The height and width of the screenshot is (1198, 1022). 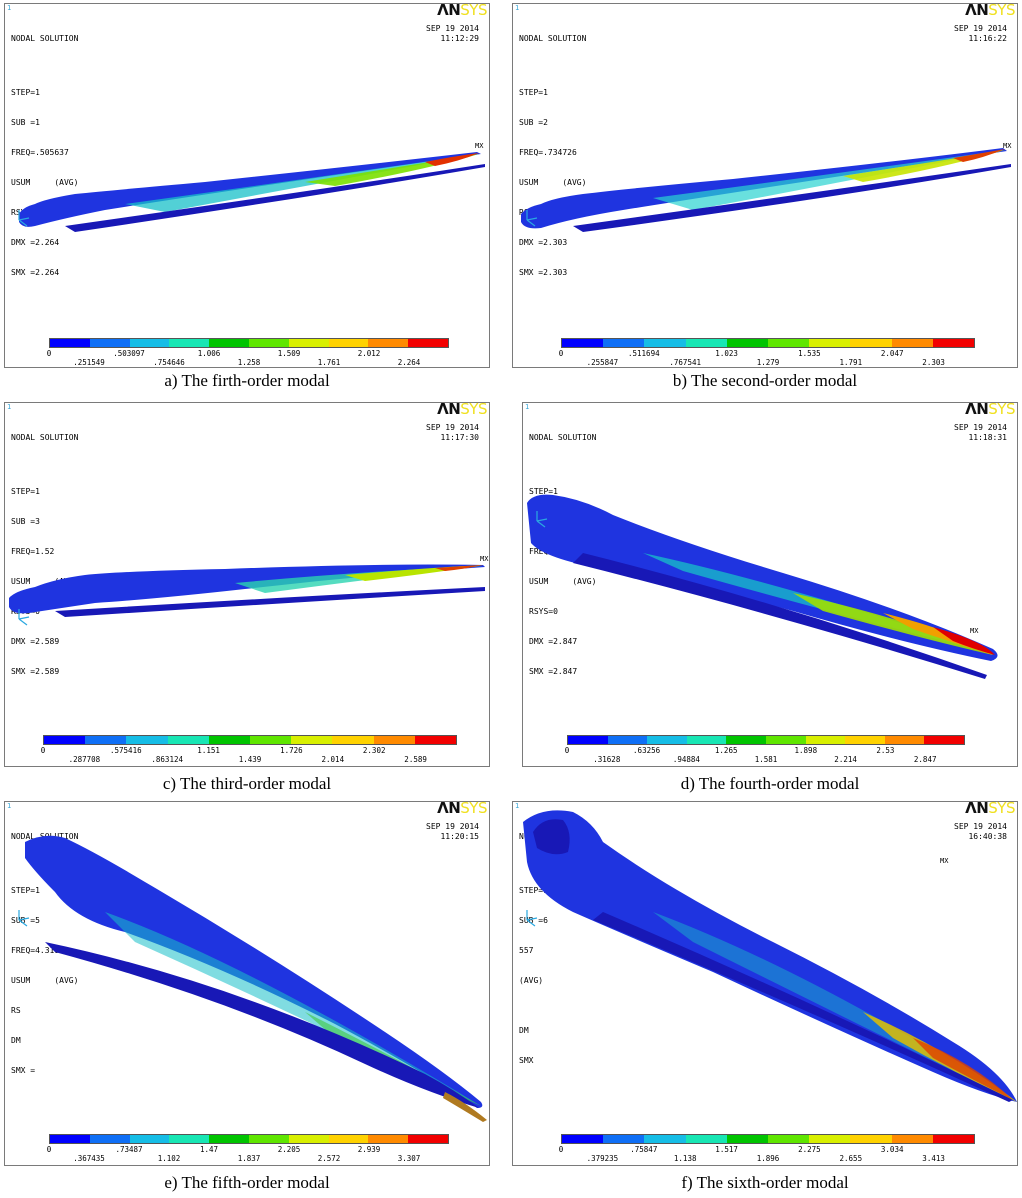 What do you see at coordinates (289, 1149) in the screenshot?
I see `legend-tick-top: 2.205` at bounding box center [289, 1149].